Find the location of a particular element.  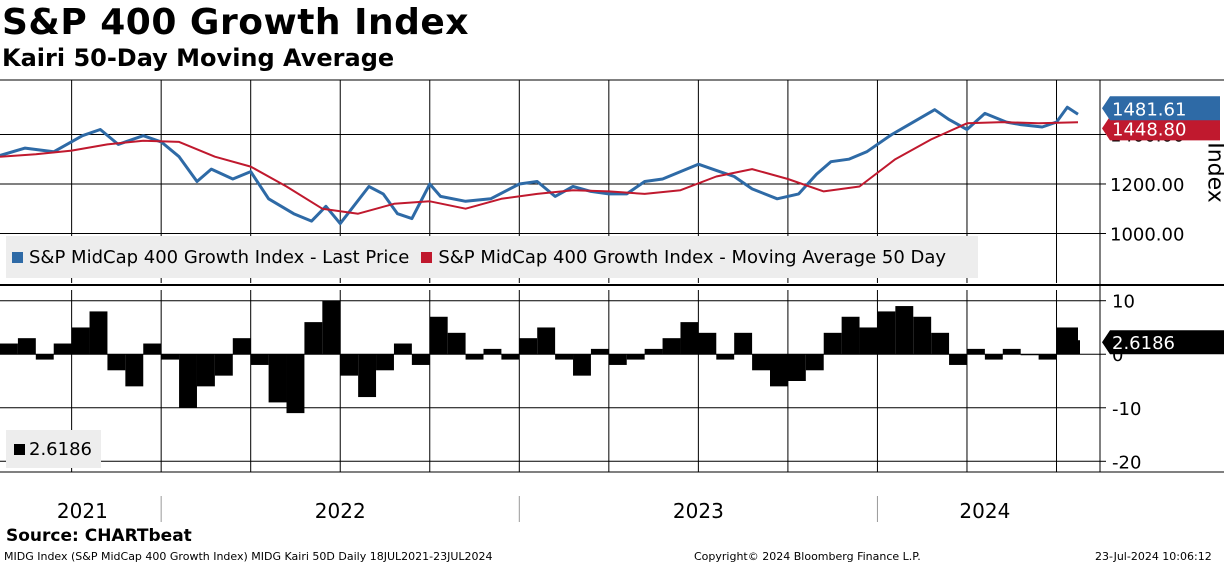

kairi-value-label: 2.6186 is located at coordinates (1143, 343).